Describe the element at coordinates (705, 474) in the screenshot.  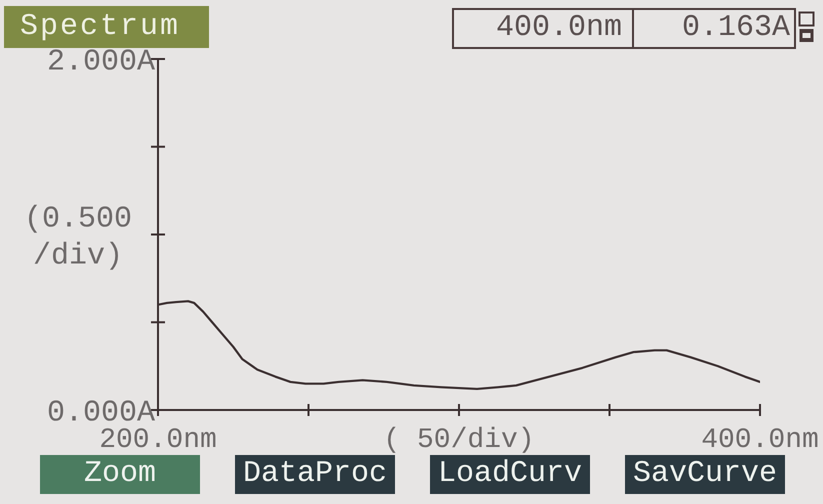
I see `softkey-button: SavCurve` at that location.